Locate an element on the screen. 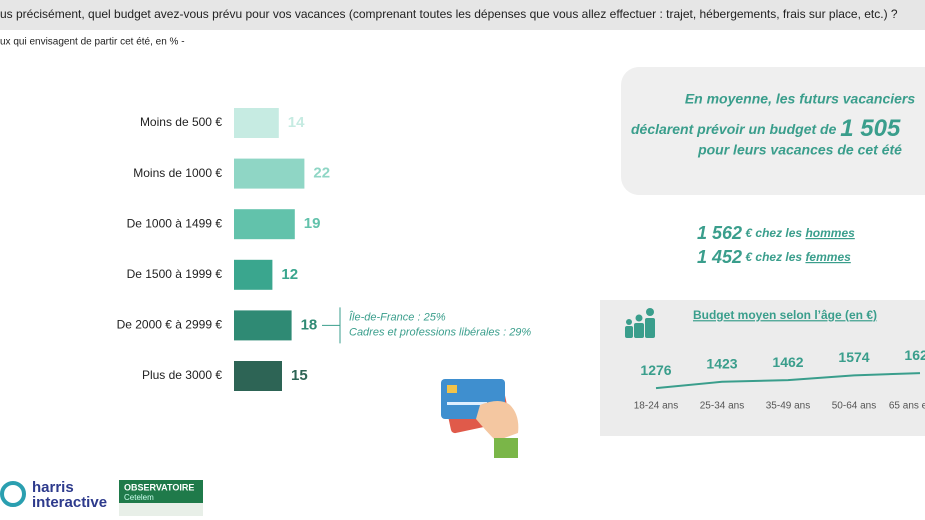 The height and width of the screenshot is (520, 925). harris-logo: harris interactive is located at coordinates (53, 495).